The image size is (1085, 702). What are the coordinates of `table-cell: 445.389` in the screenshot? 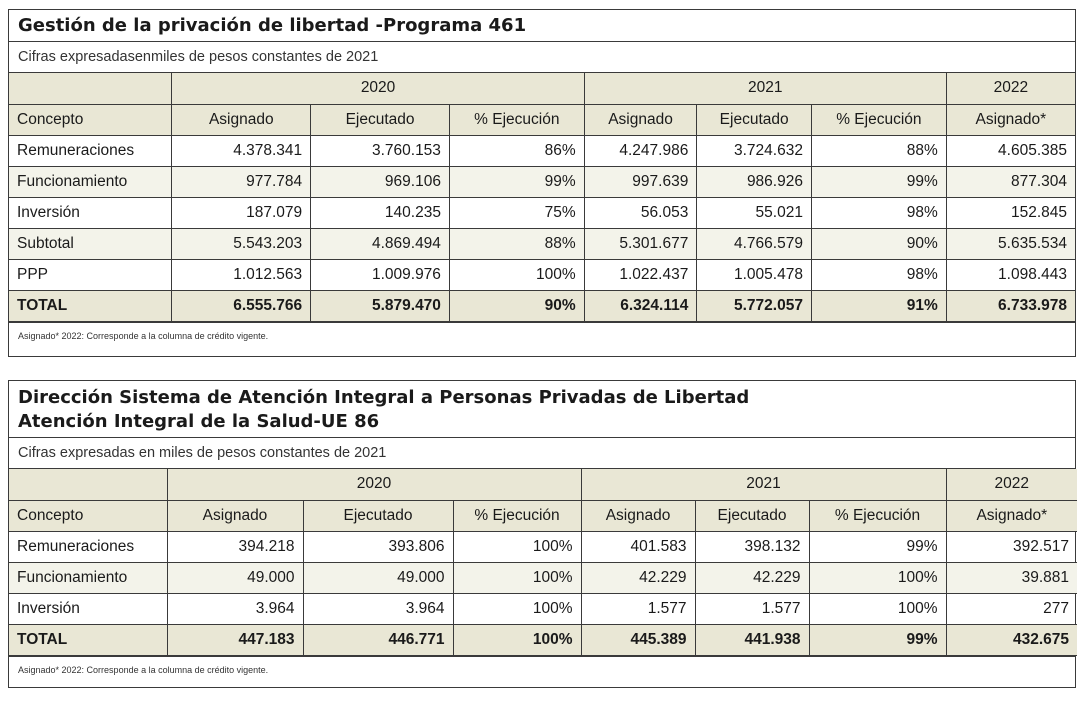 It's located at (638, 639).